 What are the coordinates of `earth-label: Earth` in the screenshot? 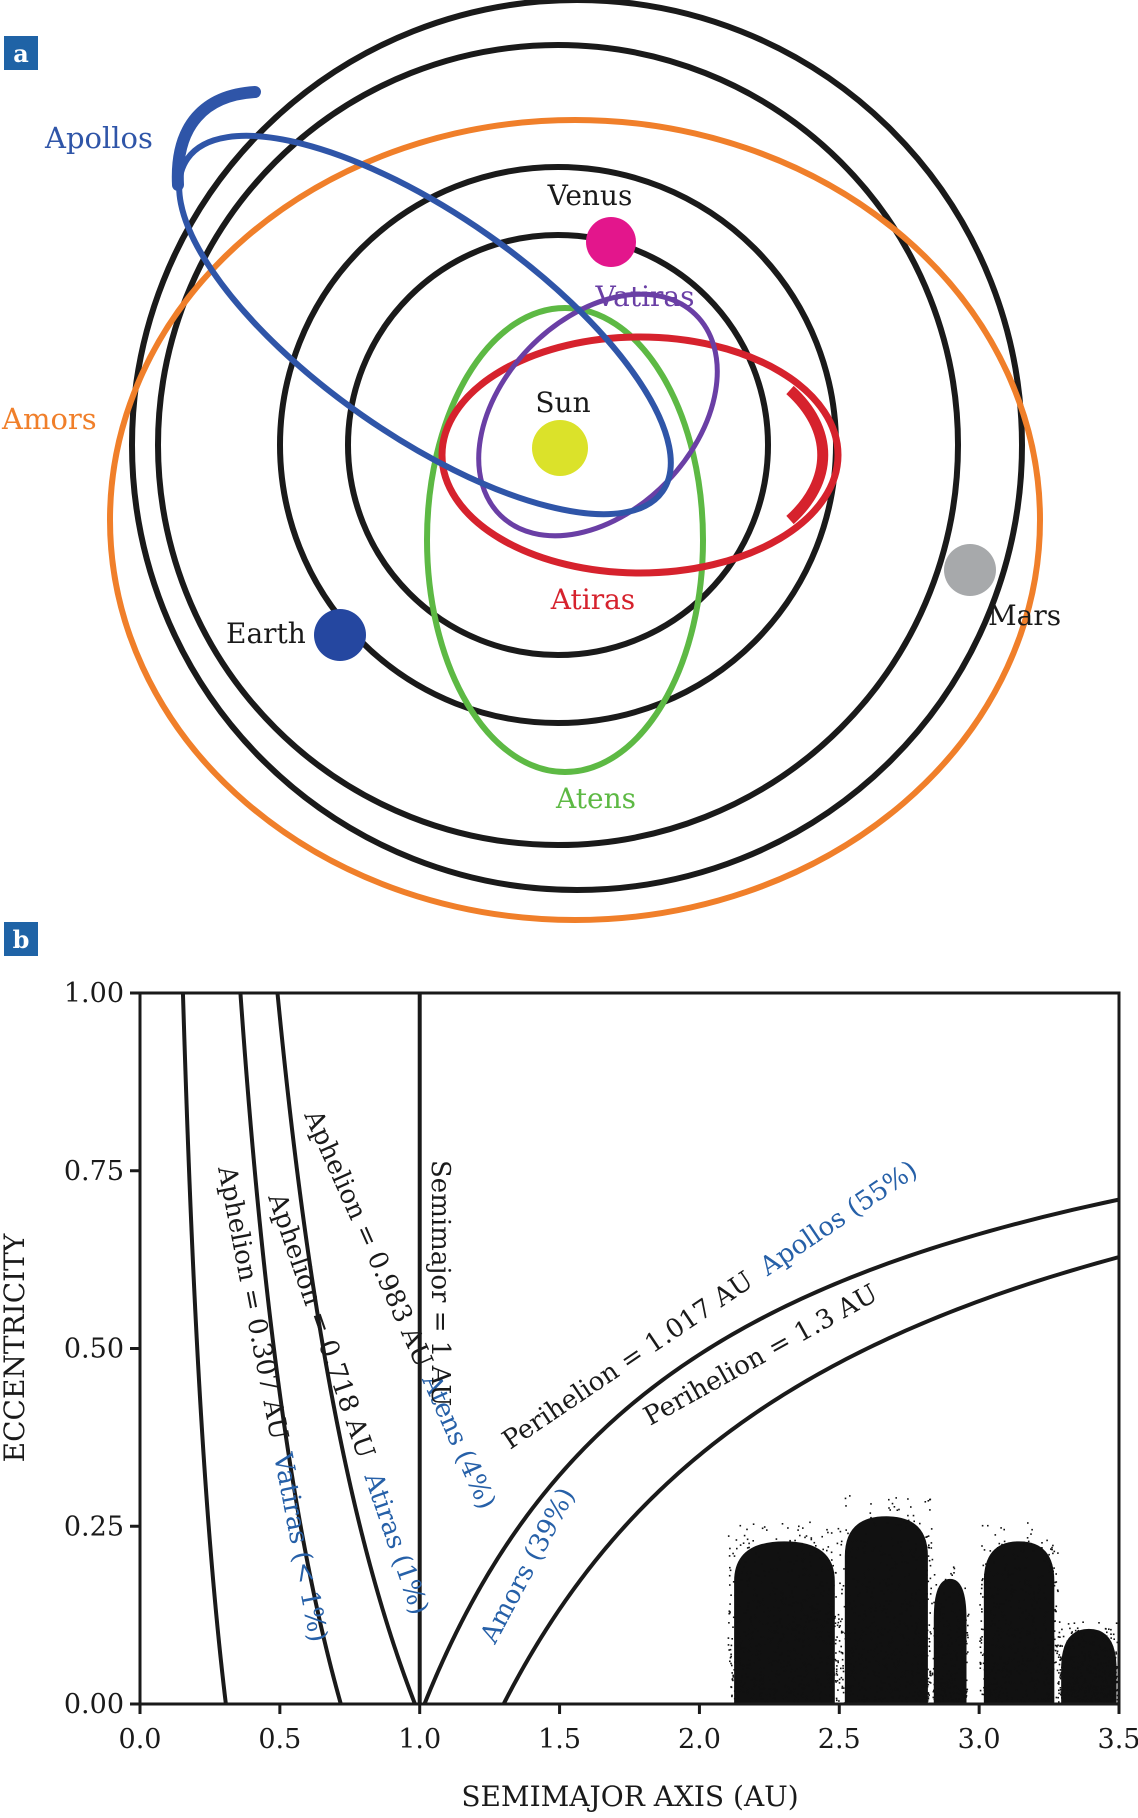 It's located at (266, 633).